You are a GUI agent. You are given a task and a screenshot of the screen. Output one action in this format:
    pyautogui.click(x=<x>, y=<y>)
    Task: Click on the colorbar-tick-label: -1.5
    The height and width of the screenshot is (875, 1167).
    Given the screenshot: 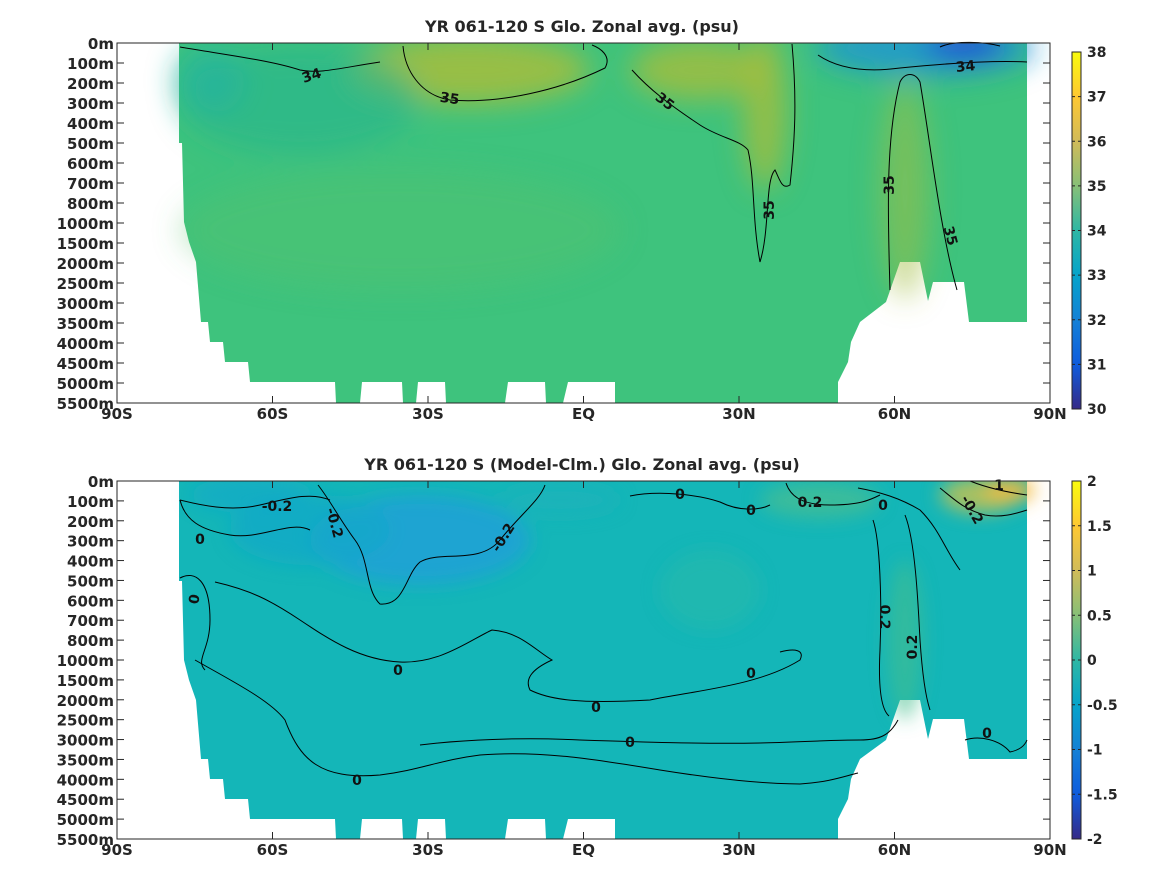 What is the action you would take?
    pyautogui.click(x=1102, y=795)
    